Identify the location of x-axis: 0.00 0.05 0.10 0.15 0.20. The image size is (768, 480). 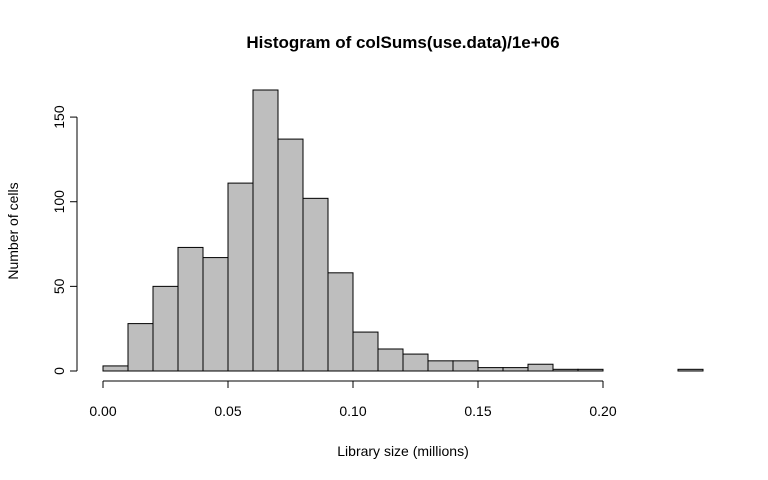
(353, 399).